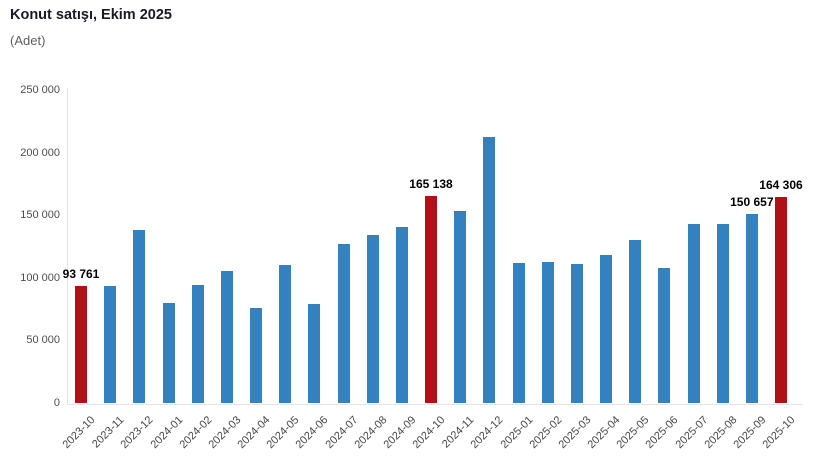 The width and height of the screenshot is (820, 471). What do you see at coordinates (431, 184) in the screenshot?
I see `data-label-2024-10: 165 138` at bounding box center [431, 184].